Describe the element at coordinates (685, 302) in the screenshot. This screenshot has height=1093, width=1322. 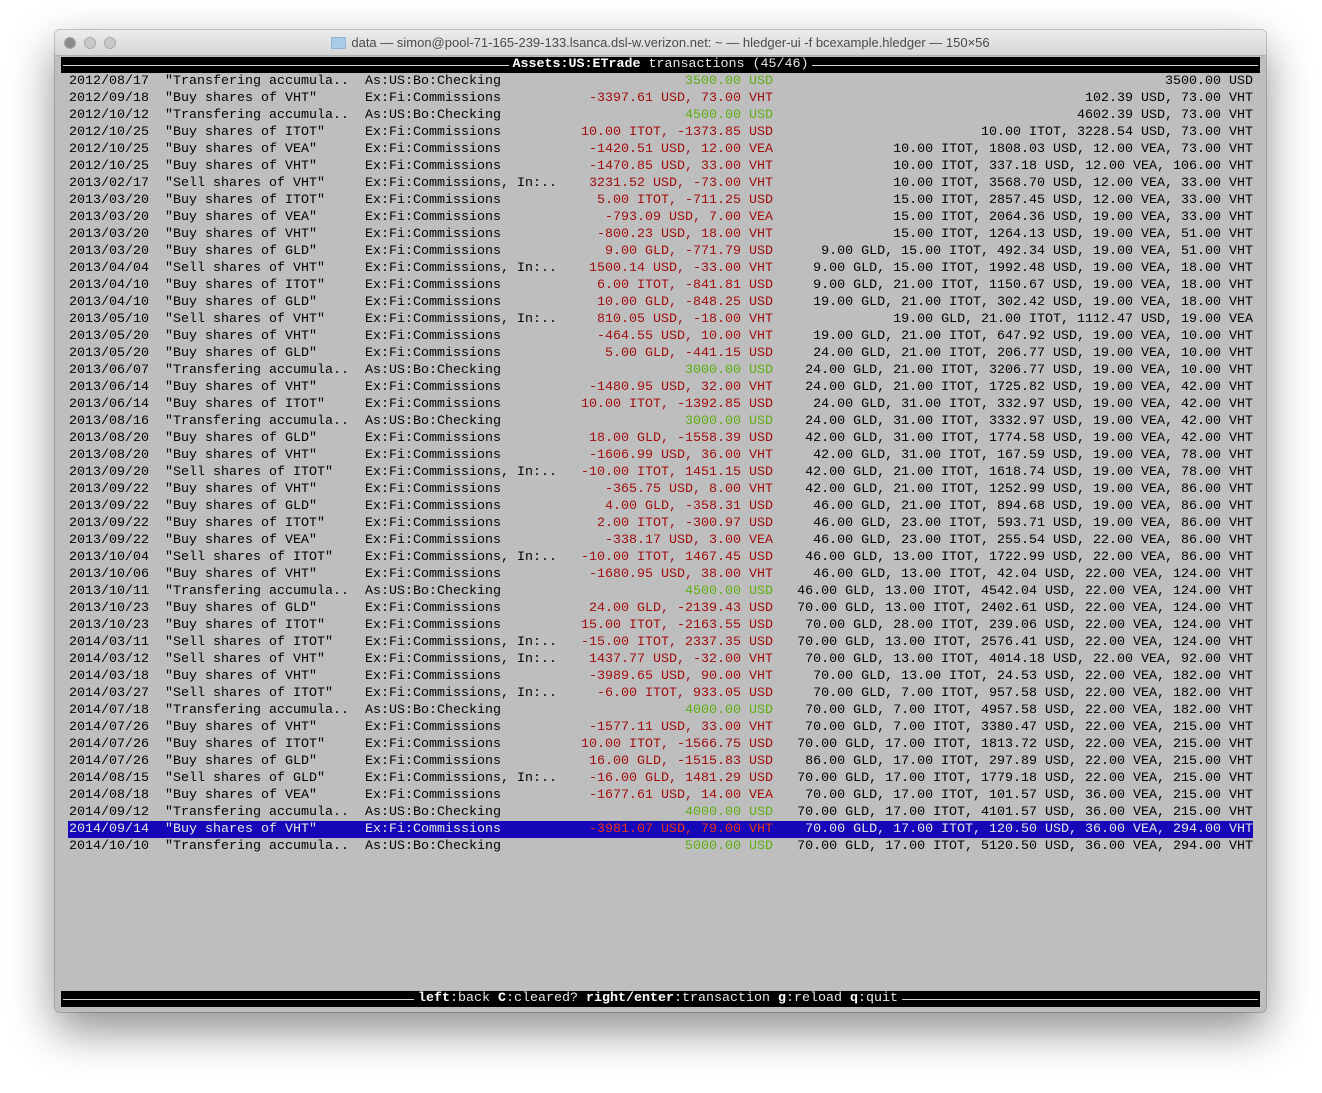
I see `amount-cell: 10.00 GLD, -848.25 USD` at that location.